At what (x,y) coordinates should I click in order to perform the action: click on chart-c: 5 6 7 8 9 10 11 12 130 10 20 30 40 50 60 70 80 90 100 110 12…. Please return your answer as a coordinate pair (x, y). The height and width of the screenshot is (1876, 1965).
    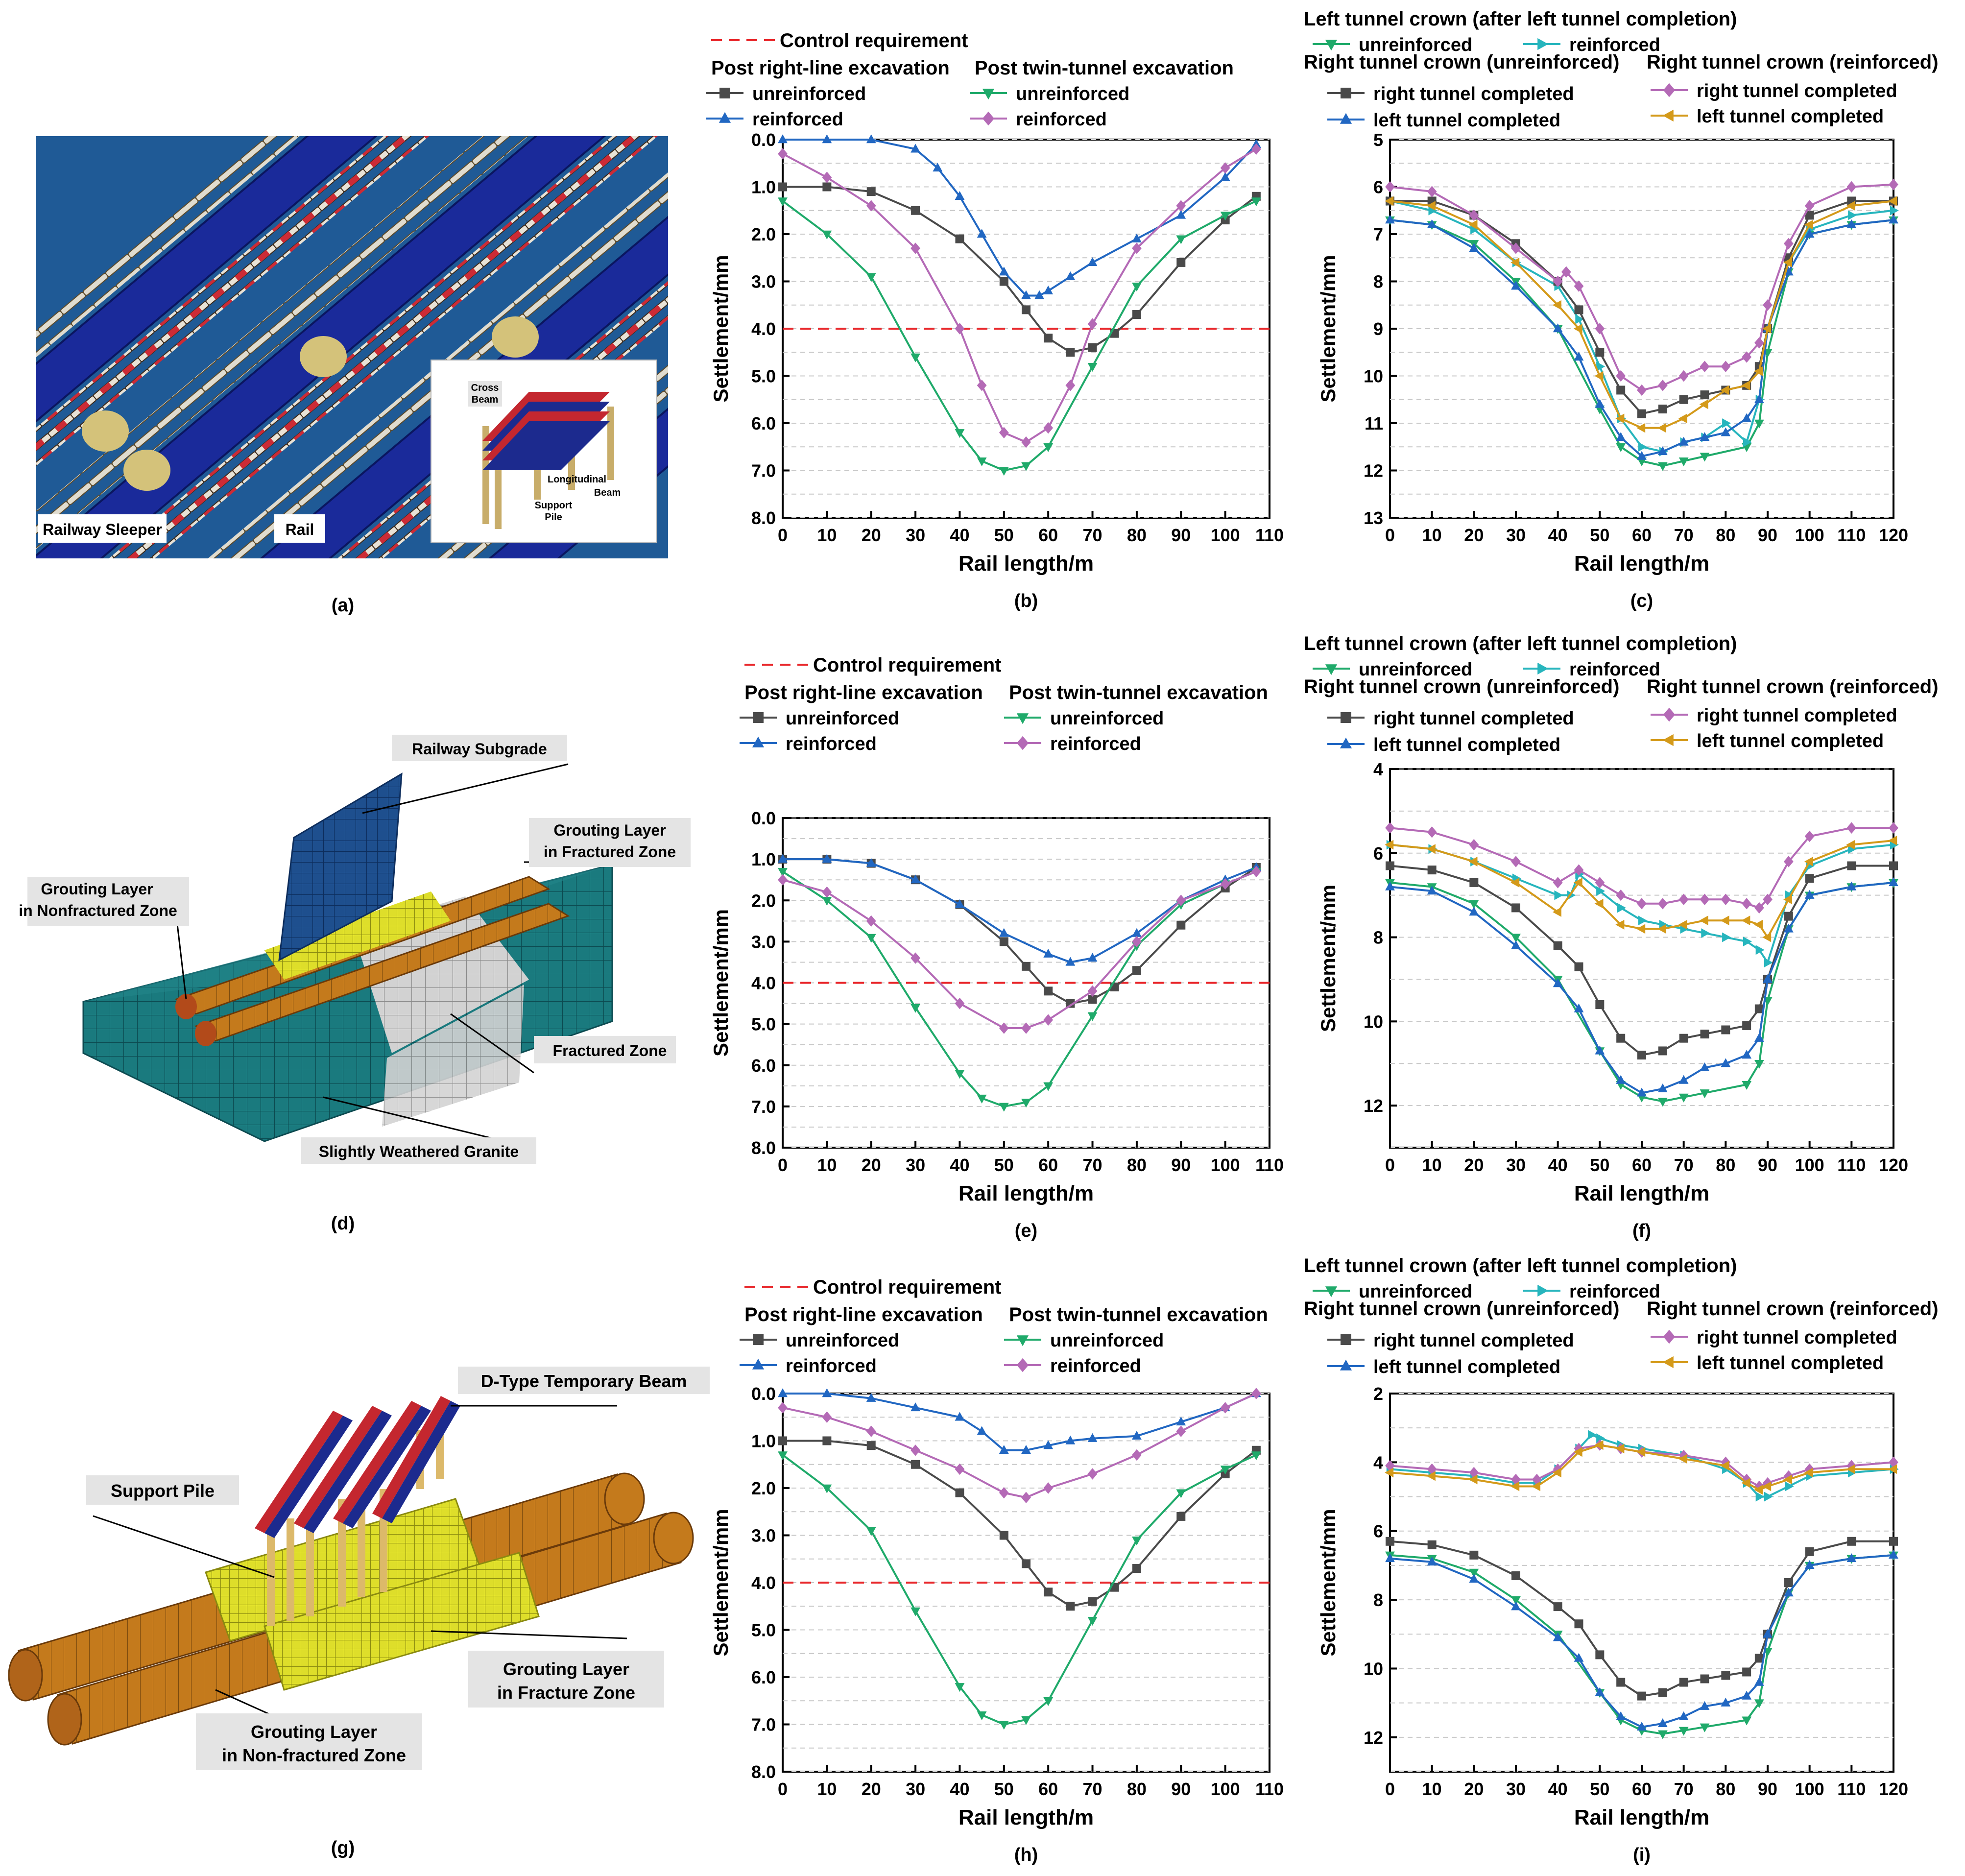
    Looking at the image, I should click on (1621, 310).